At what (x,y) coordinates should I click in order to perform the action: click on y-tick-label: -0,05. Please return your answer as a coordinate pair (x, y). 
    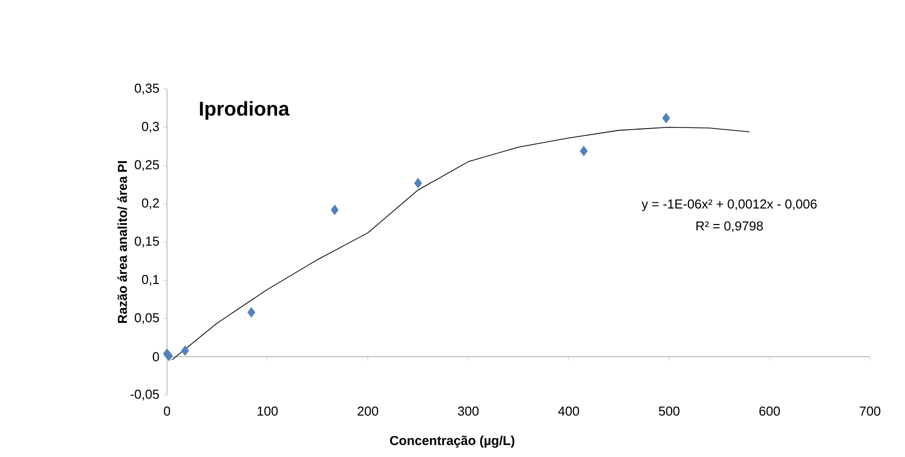
    Looking at the image, I should click on (144, 395).